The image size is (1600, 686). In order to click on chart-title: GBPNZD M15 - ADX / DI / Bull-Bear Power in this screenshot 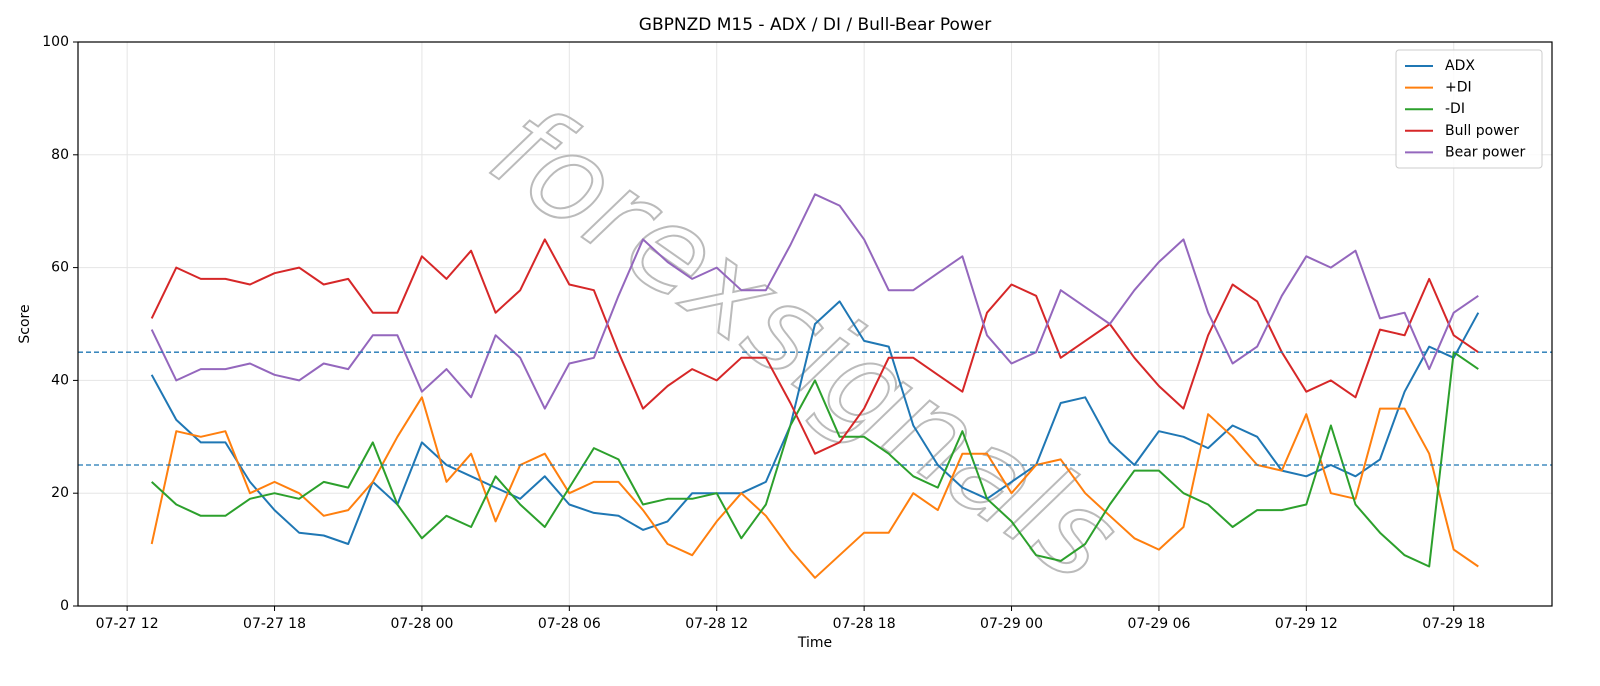, I will do `click(815, 25)`.